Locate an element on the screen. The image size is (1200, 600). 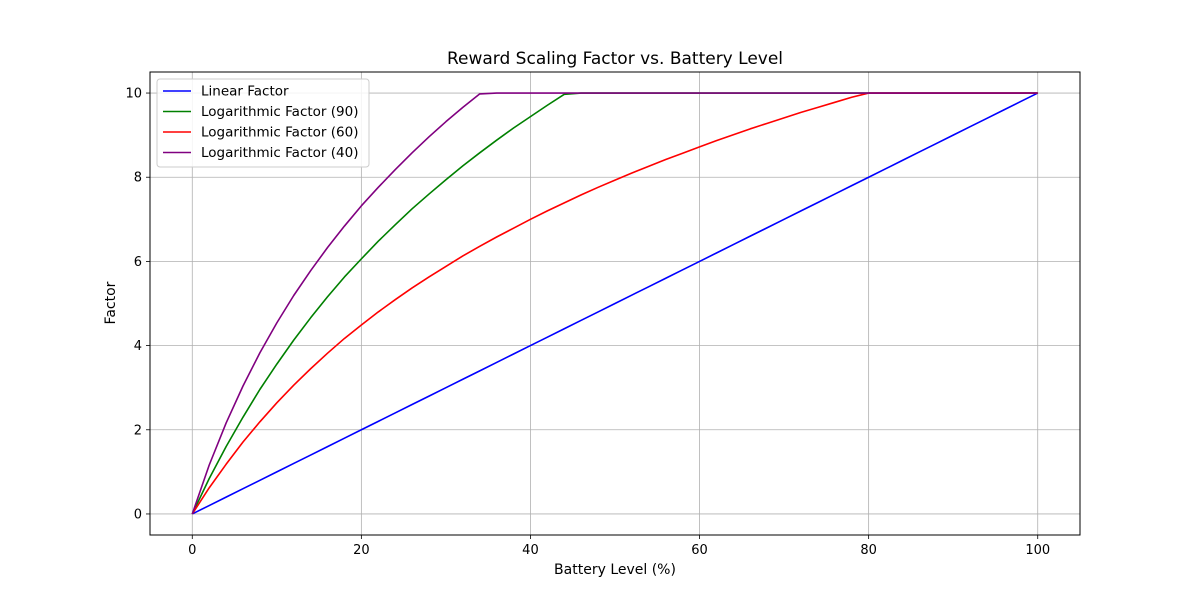
x-tick-label: 60 is located at coordinates (699, 550).